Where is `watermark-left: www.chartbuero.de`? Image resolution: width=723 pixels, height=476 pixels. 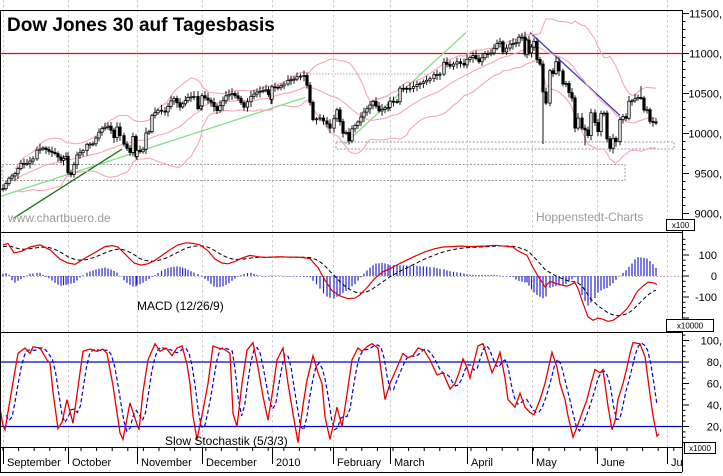 watermark-left: www.chartbuero.de is located at coordinates (59, 218).